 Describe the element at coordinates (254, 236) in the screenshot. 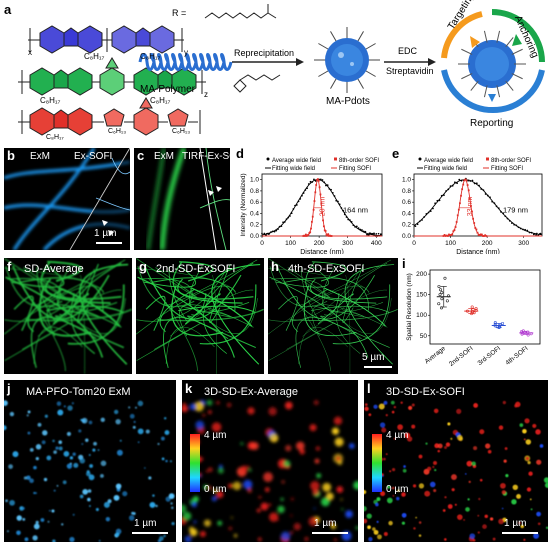

I see `y-tick-label: 0.0` at that location.